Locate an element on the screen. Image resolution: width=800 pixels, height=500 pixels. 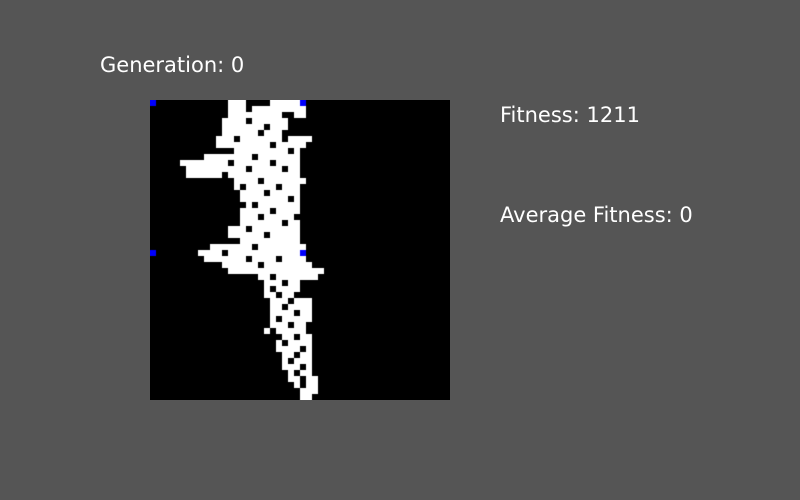
generation-label: Generation: 0 is located at coordinates (172, 65).